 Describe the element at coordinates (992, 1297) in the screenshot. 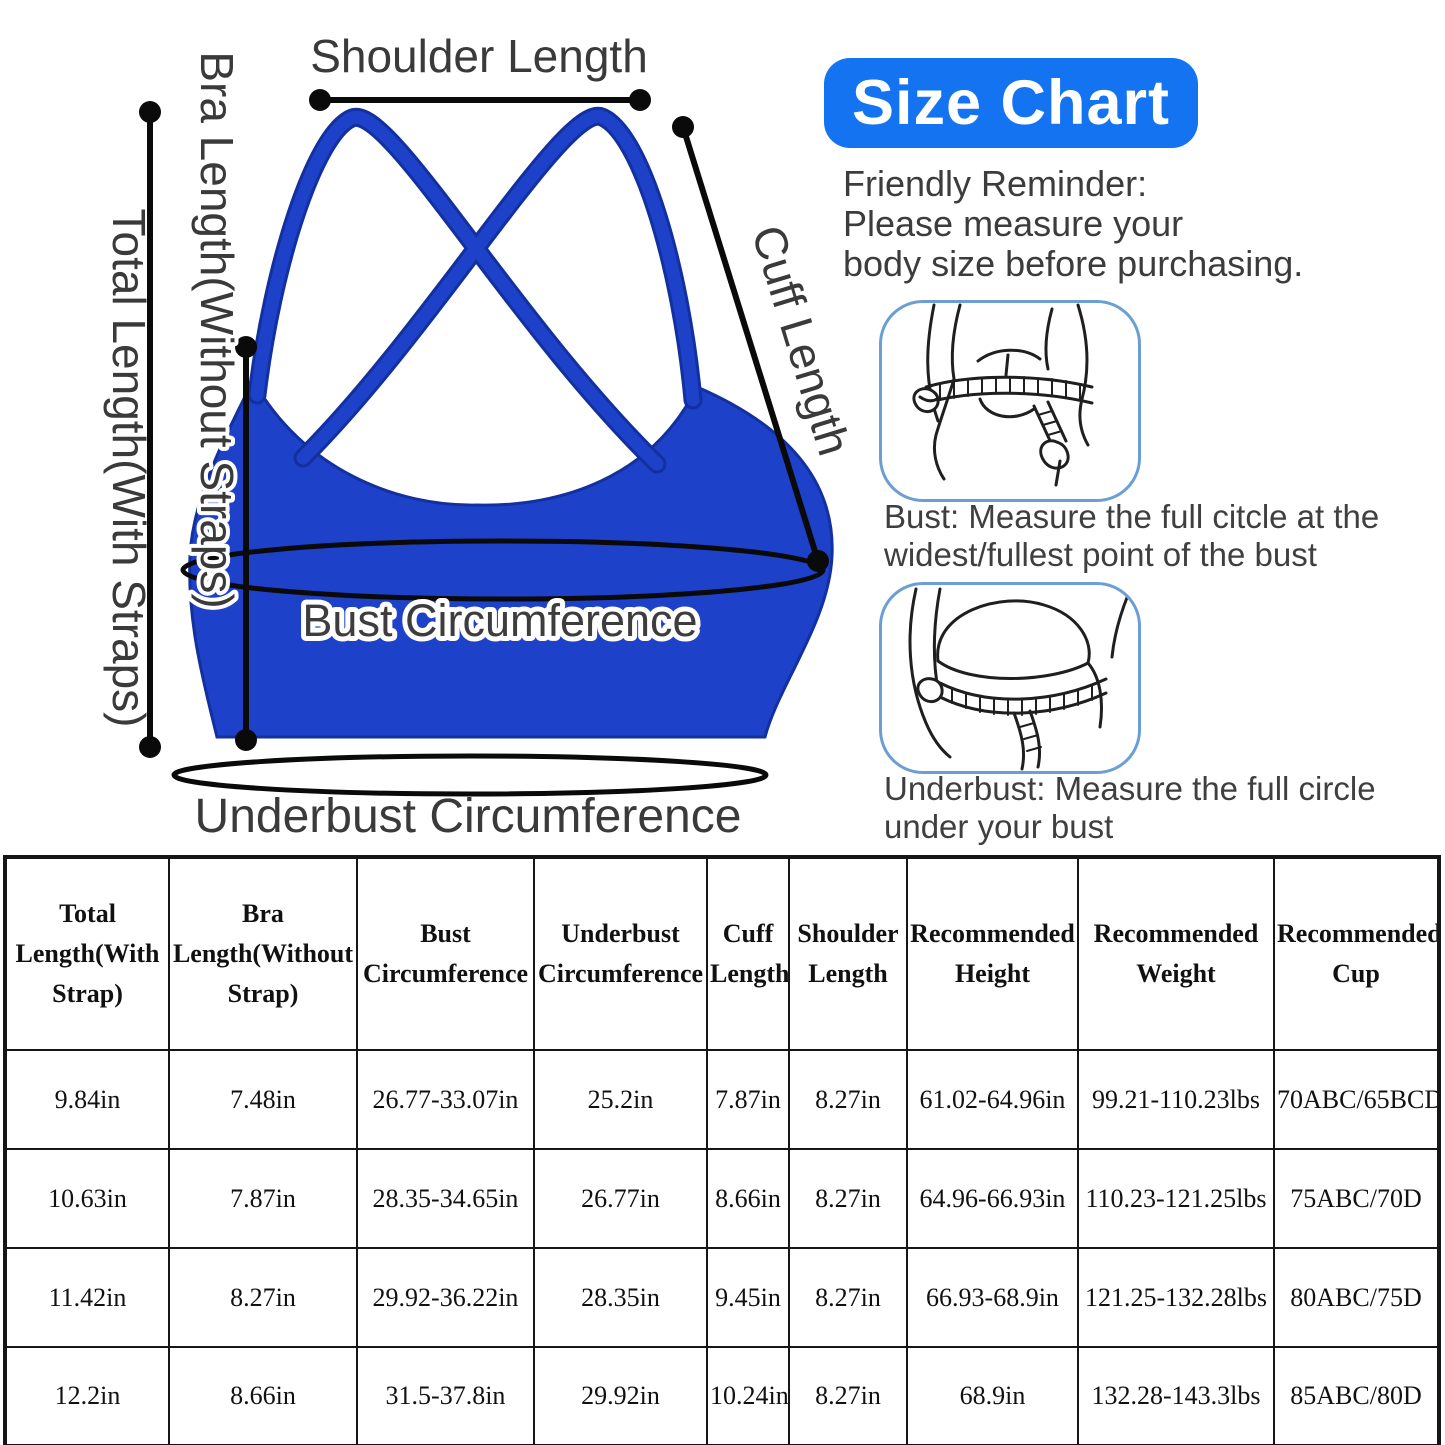

I see `cell: 66.93-68.9in` at that location.